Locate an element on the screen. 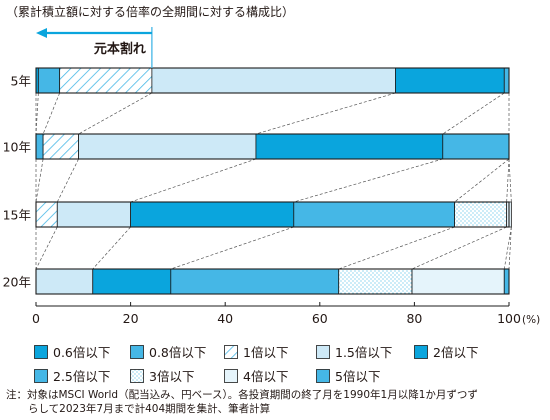 This screenshot has height=420, width=550. legend-label-8: 5倍以下 is located at coordinates (358, 376).